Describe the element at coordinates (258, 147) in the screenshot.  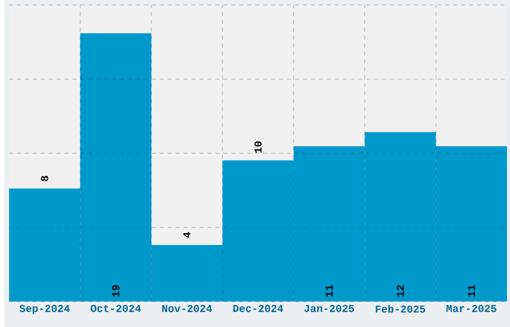
I see `data-label: 10` at that location.